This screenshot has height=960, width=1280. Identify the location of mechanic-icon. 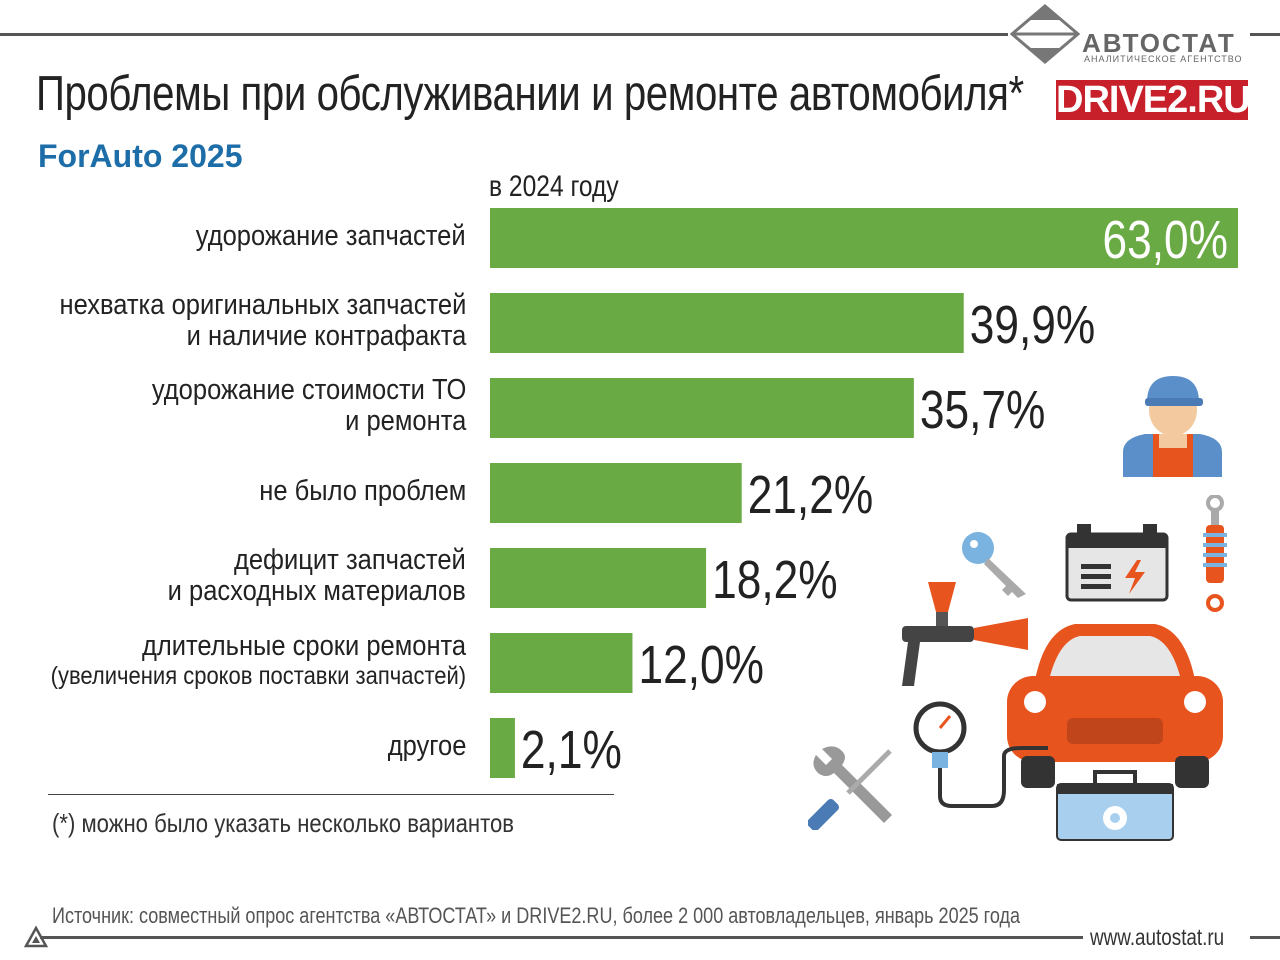
(1172, 426).